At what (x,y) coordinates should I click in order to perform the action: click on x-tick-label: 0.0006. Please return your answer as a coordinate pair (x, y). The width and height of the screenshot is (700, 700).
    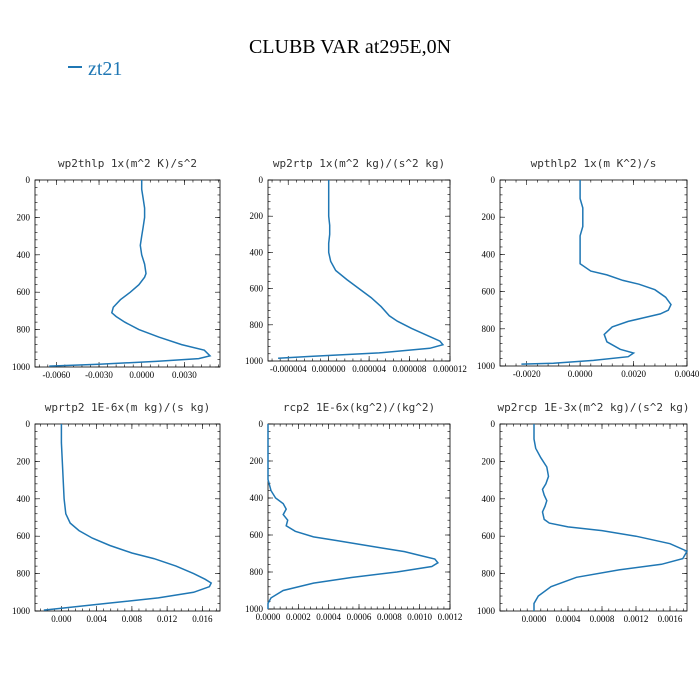
    Looking at the image, I should click on (359, 617).